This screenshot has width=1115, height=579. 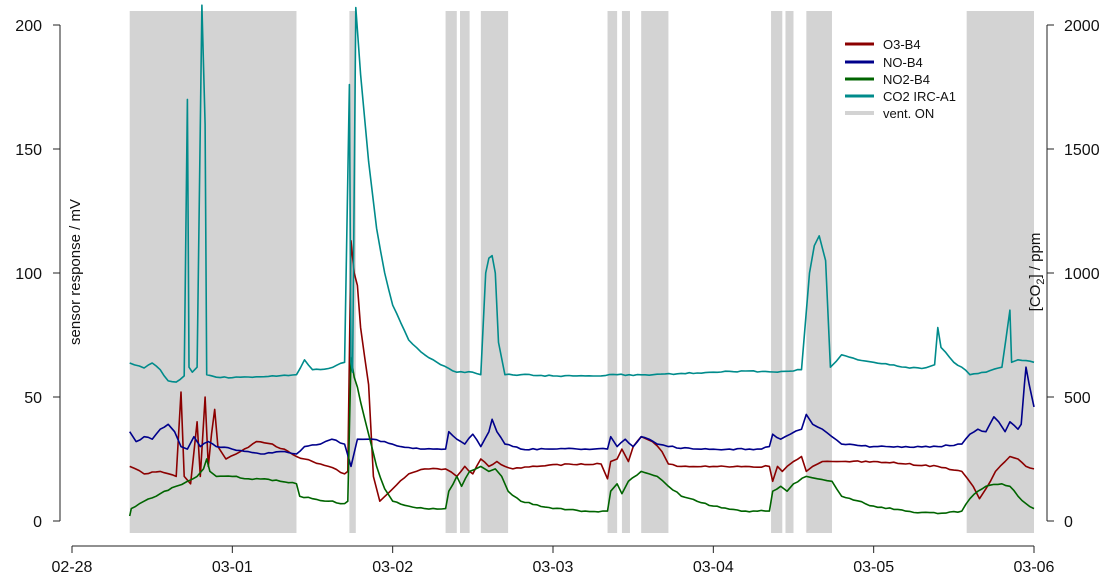 I want to click on legend-label-vent: vent. ON, so click(x=908, y=113).